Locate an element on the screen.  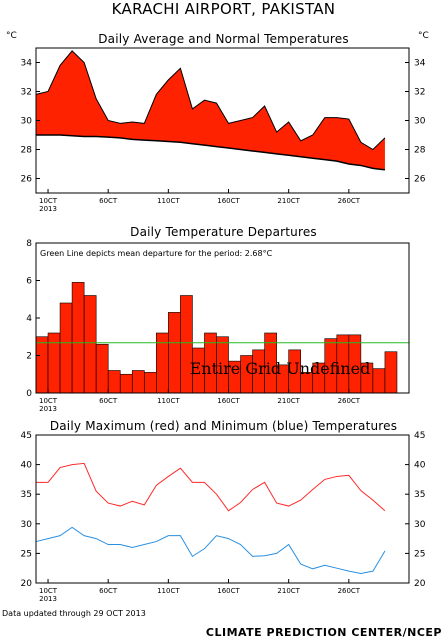
panel-1-marks is located at coordinates (210, 110).